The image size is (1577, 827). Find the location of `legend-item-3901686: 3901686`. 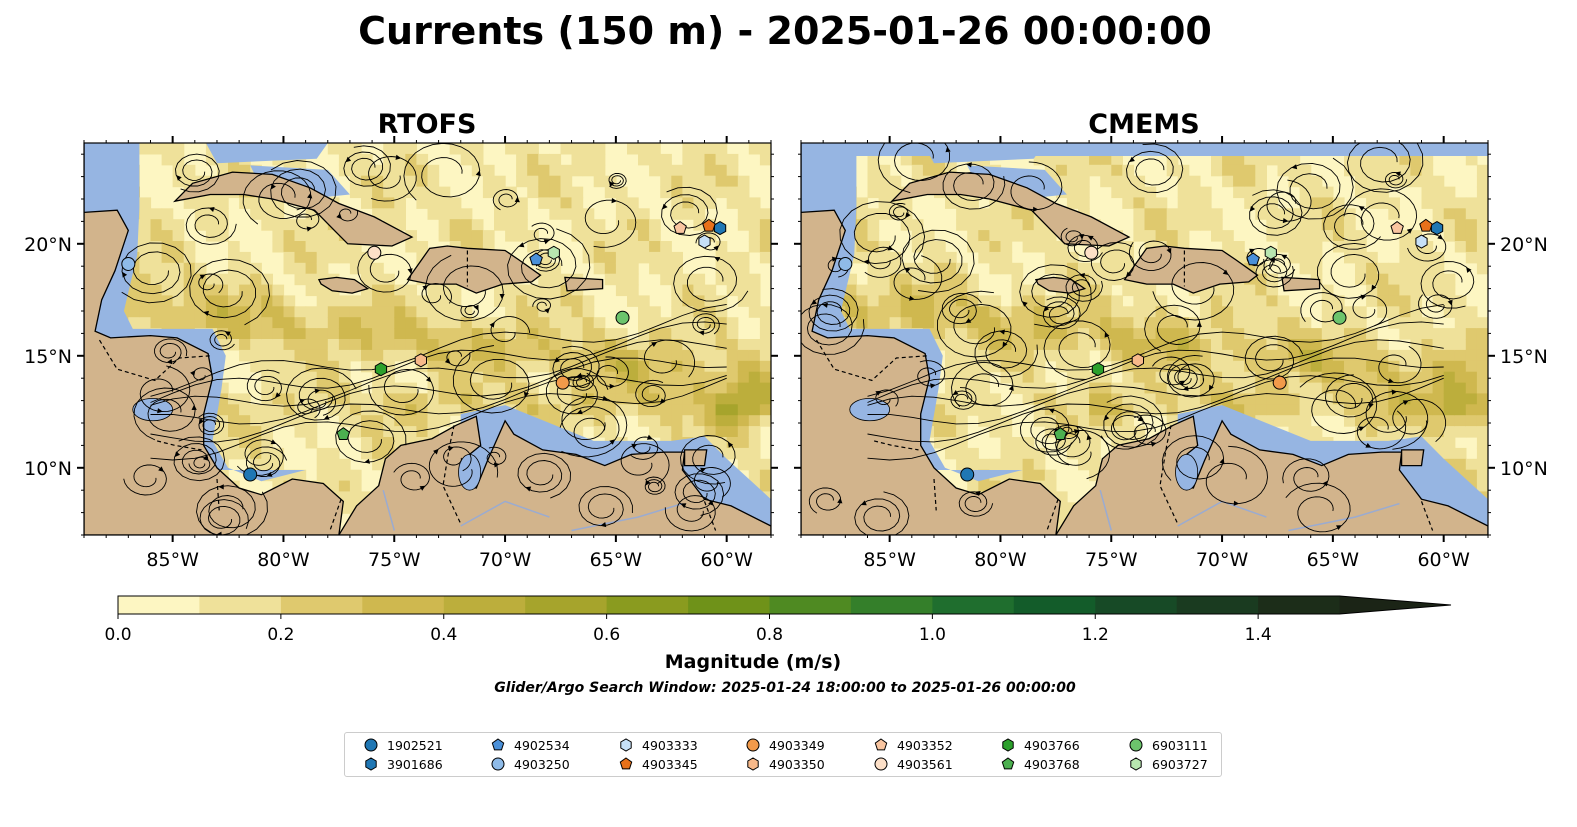

legend-item-3901686: 3901686 is located at coordinates (403, 764).